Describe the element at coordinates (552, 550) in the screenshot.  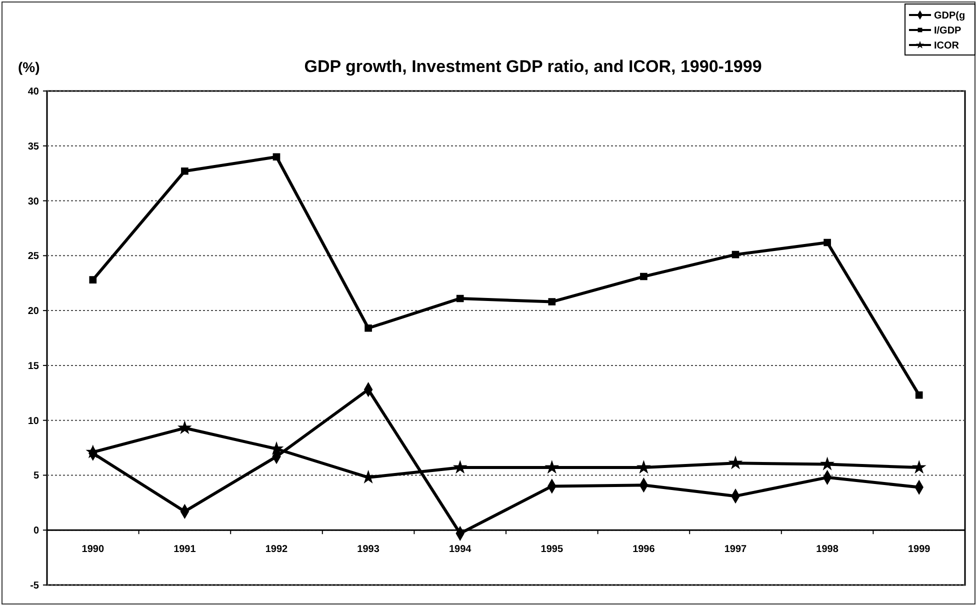
I see `x-tick-label: 1995` at that location.